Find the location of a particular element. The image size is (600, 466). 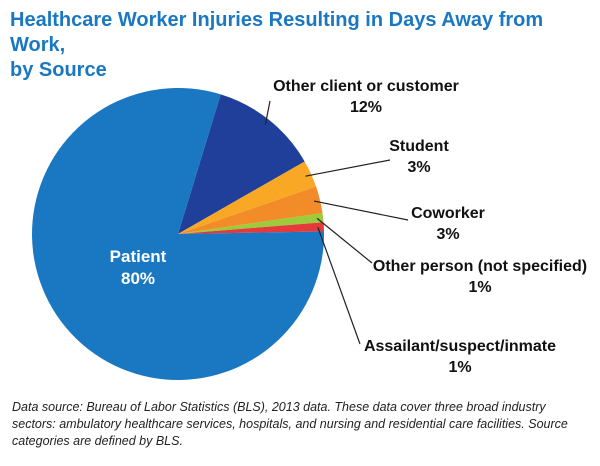

slice-label-other-client-value: 12% is located at coordinates (366, 107).